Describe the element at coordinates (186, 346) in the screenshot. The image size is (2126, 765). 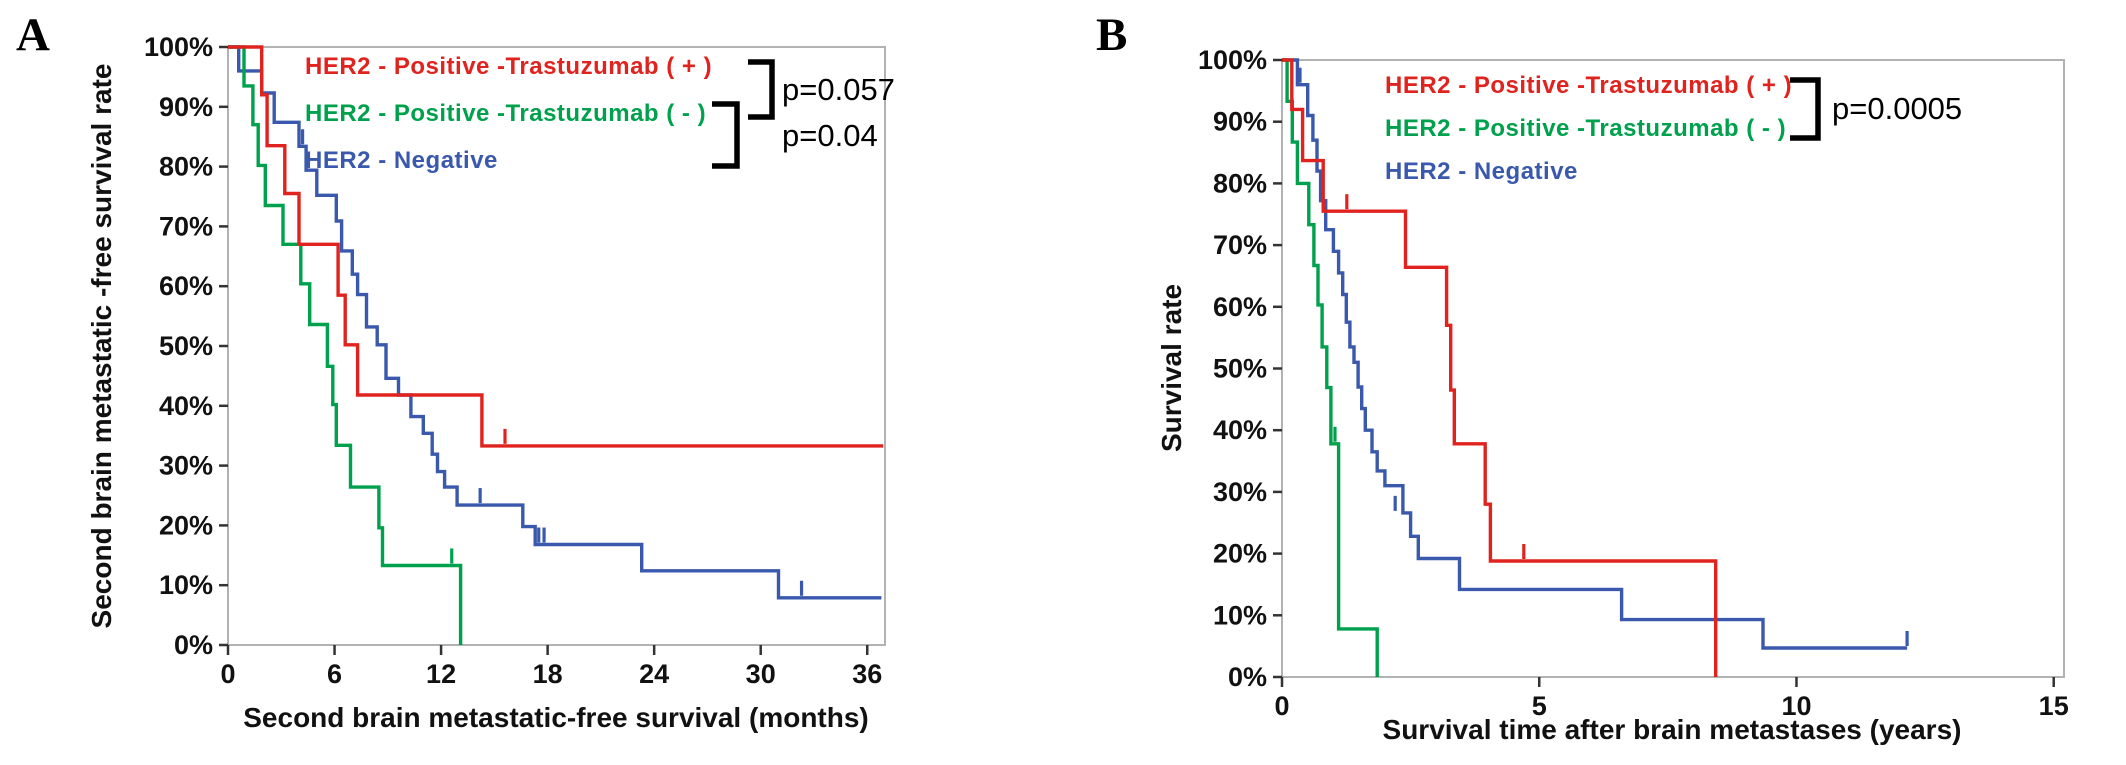
I see `y-tick-label-a: 50%` at that location.